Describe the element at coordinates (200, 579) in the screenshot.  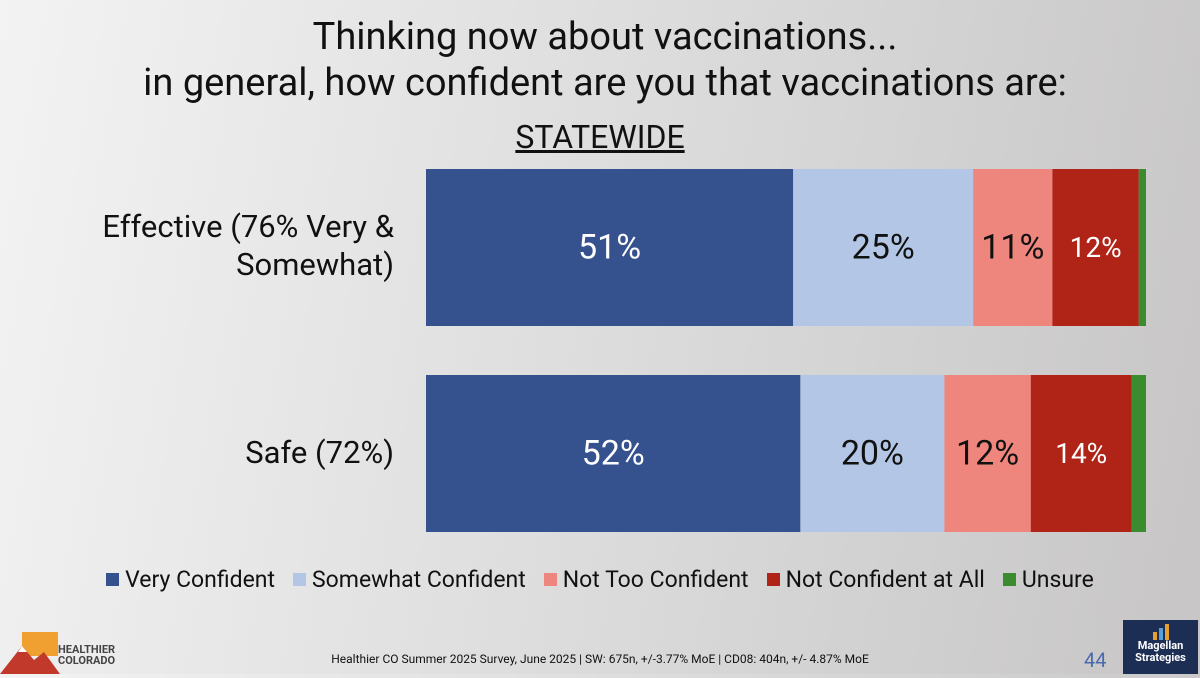
I see `legend-label: Very Confident` at that location.